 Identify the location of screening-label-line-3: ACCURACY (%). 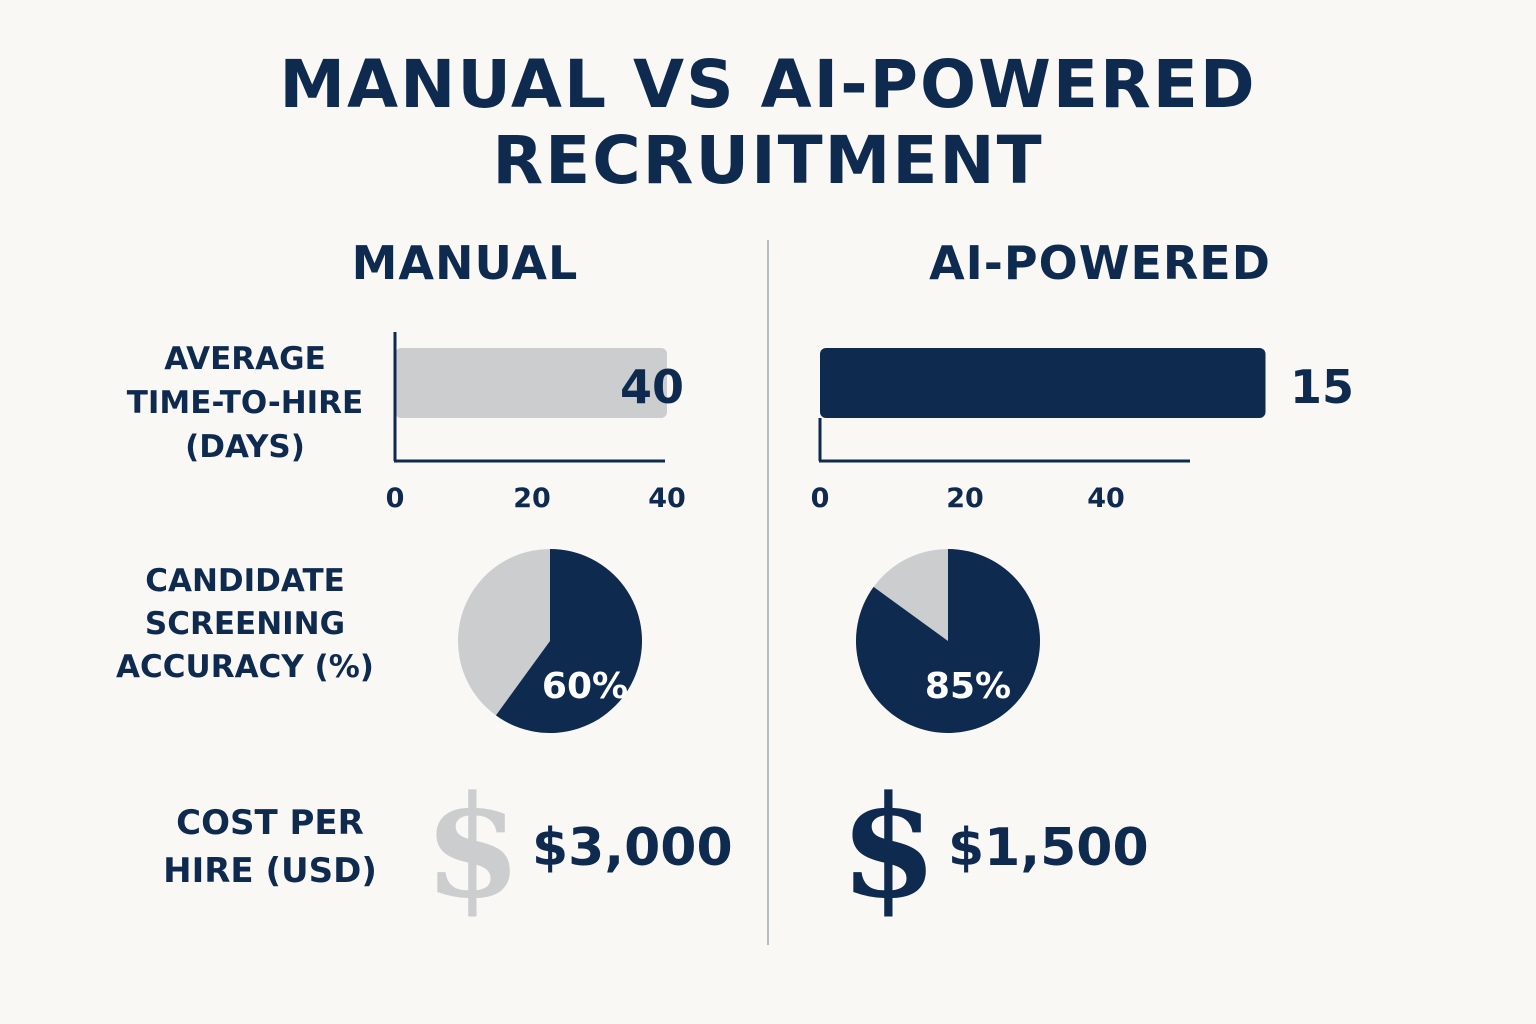
(245, 667).